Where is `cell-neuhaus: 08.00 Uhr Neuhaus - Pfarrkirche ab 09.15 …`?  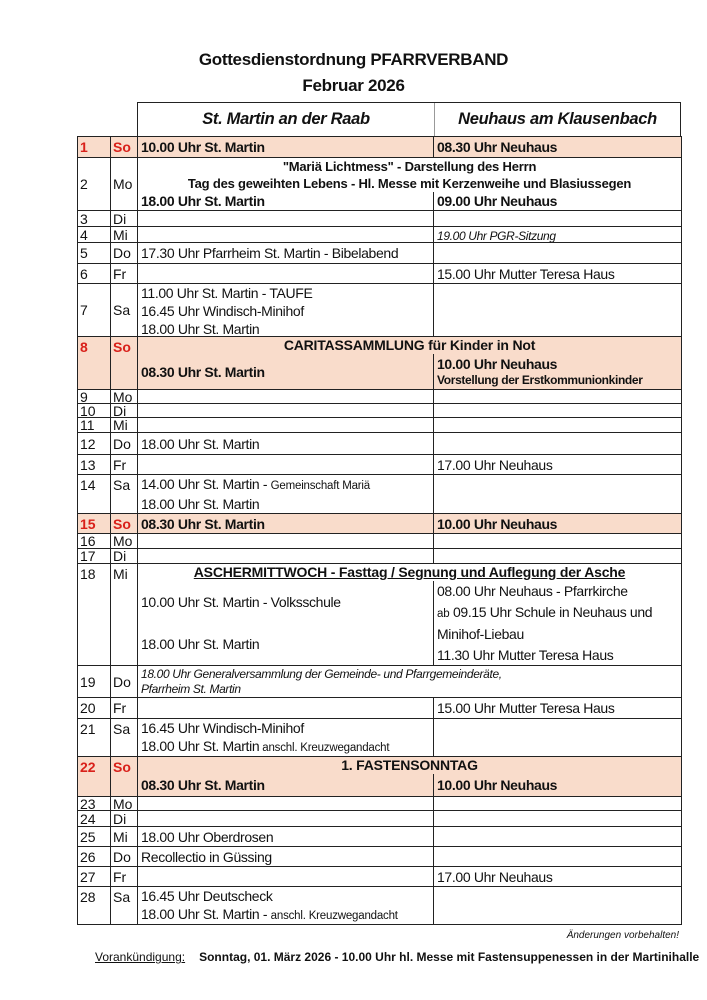
cell-neuhaus: 08.00 Uhr Neuhaus - Pfarrkirche ab 09.15 … is located at coordinates (557, 623).